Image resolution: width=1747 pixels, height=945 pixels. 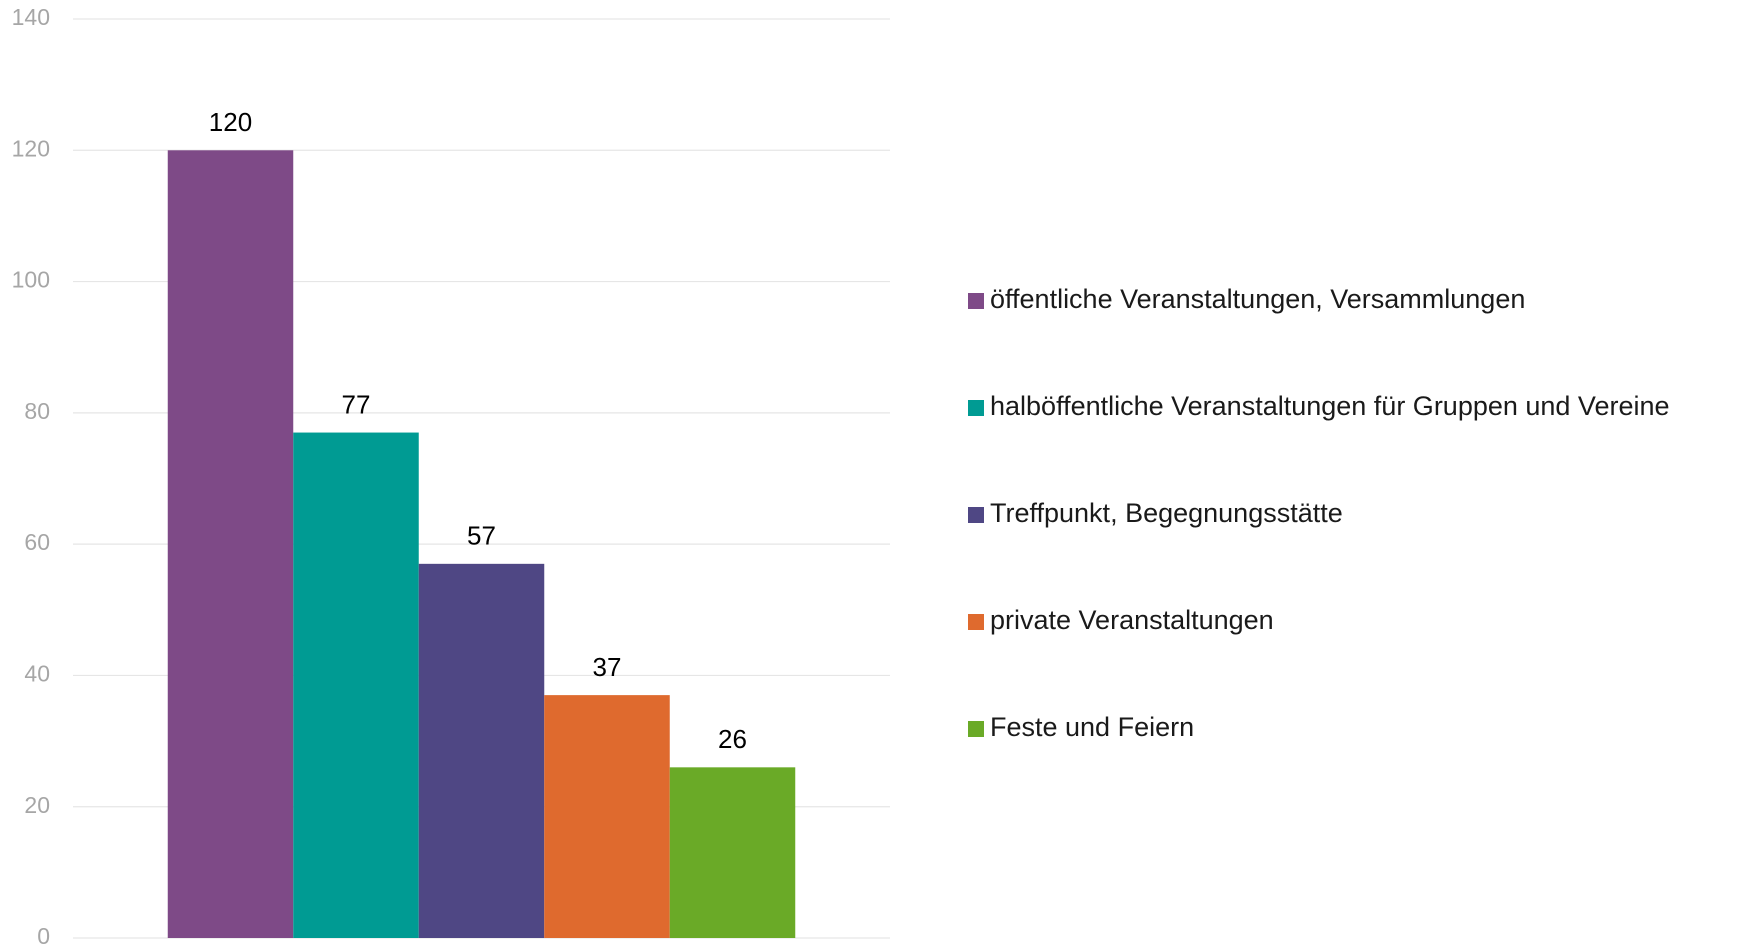 I want to click on y-tick-label: 40, so click(x=37, y=674).